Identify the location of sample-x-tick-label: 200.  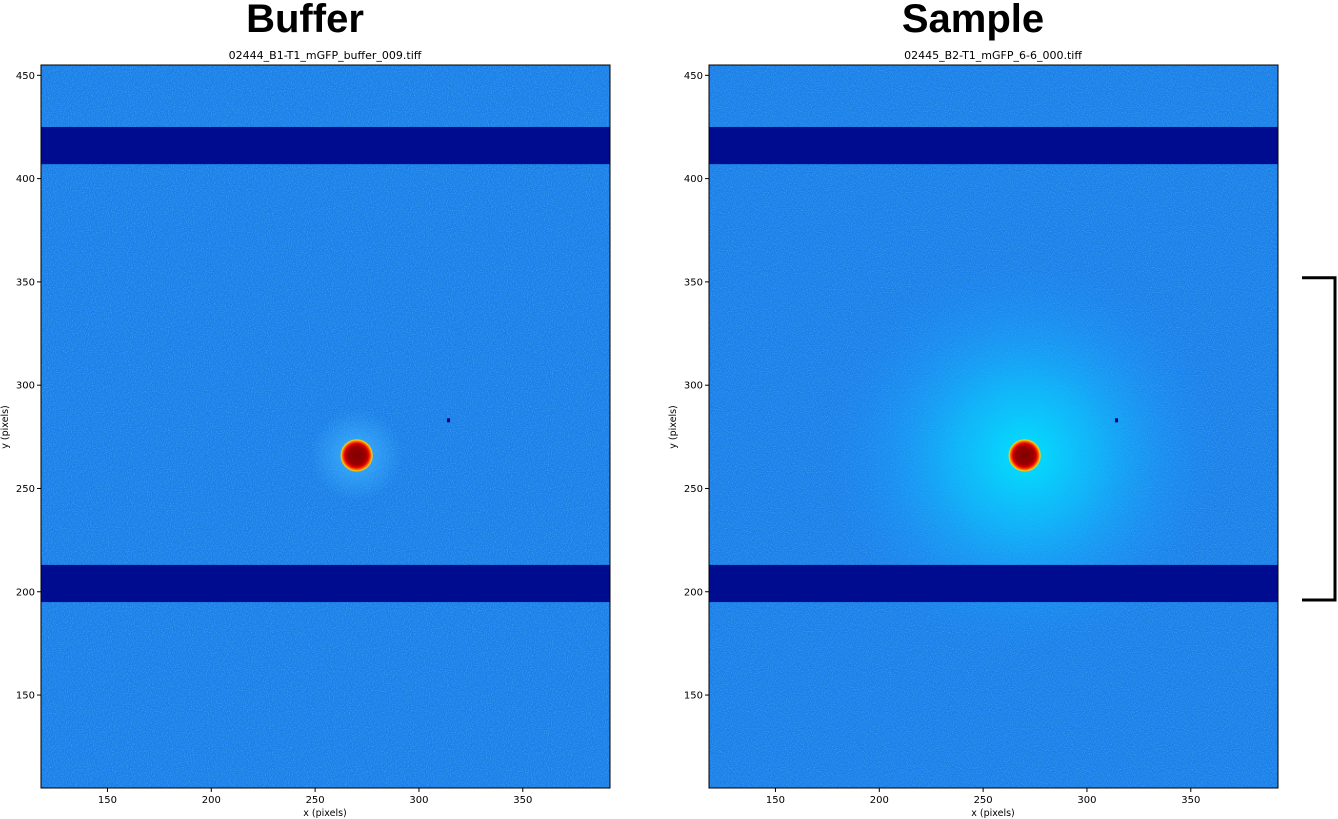
(879, 800).